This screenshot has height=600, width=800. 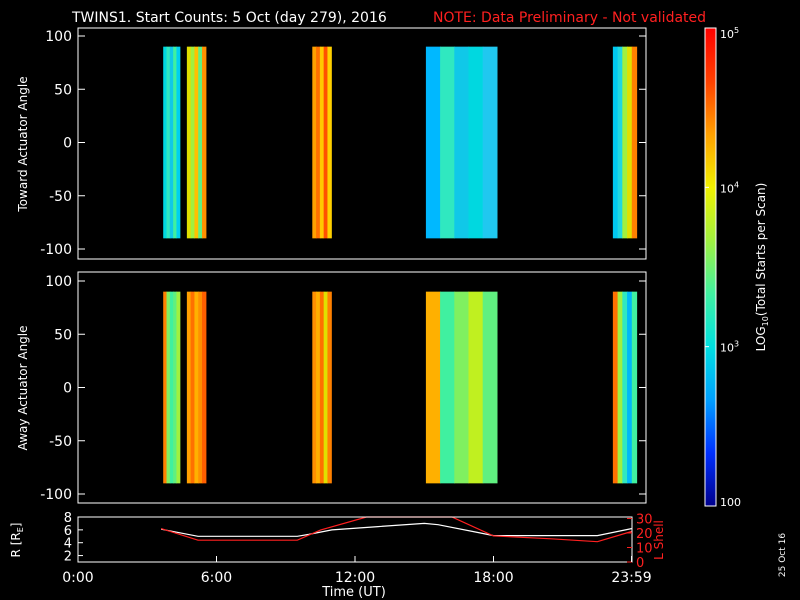 I want to click on l-shell-line, so click(x=396, y=529).